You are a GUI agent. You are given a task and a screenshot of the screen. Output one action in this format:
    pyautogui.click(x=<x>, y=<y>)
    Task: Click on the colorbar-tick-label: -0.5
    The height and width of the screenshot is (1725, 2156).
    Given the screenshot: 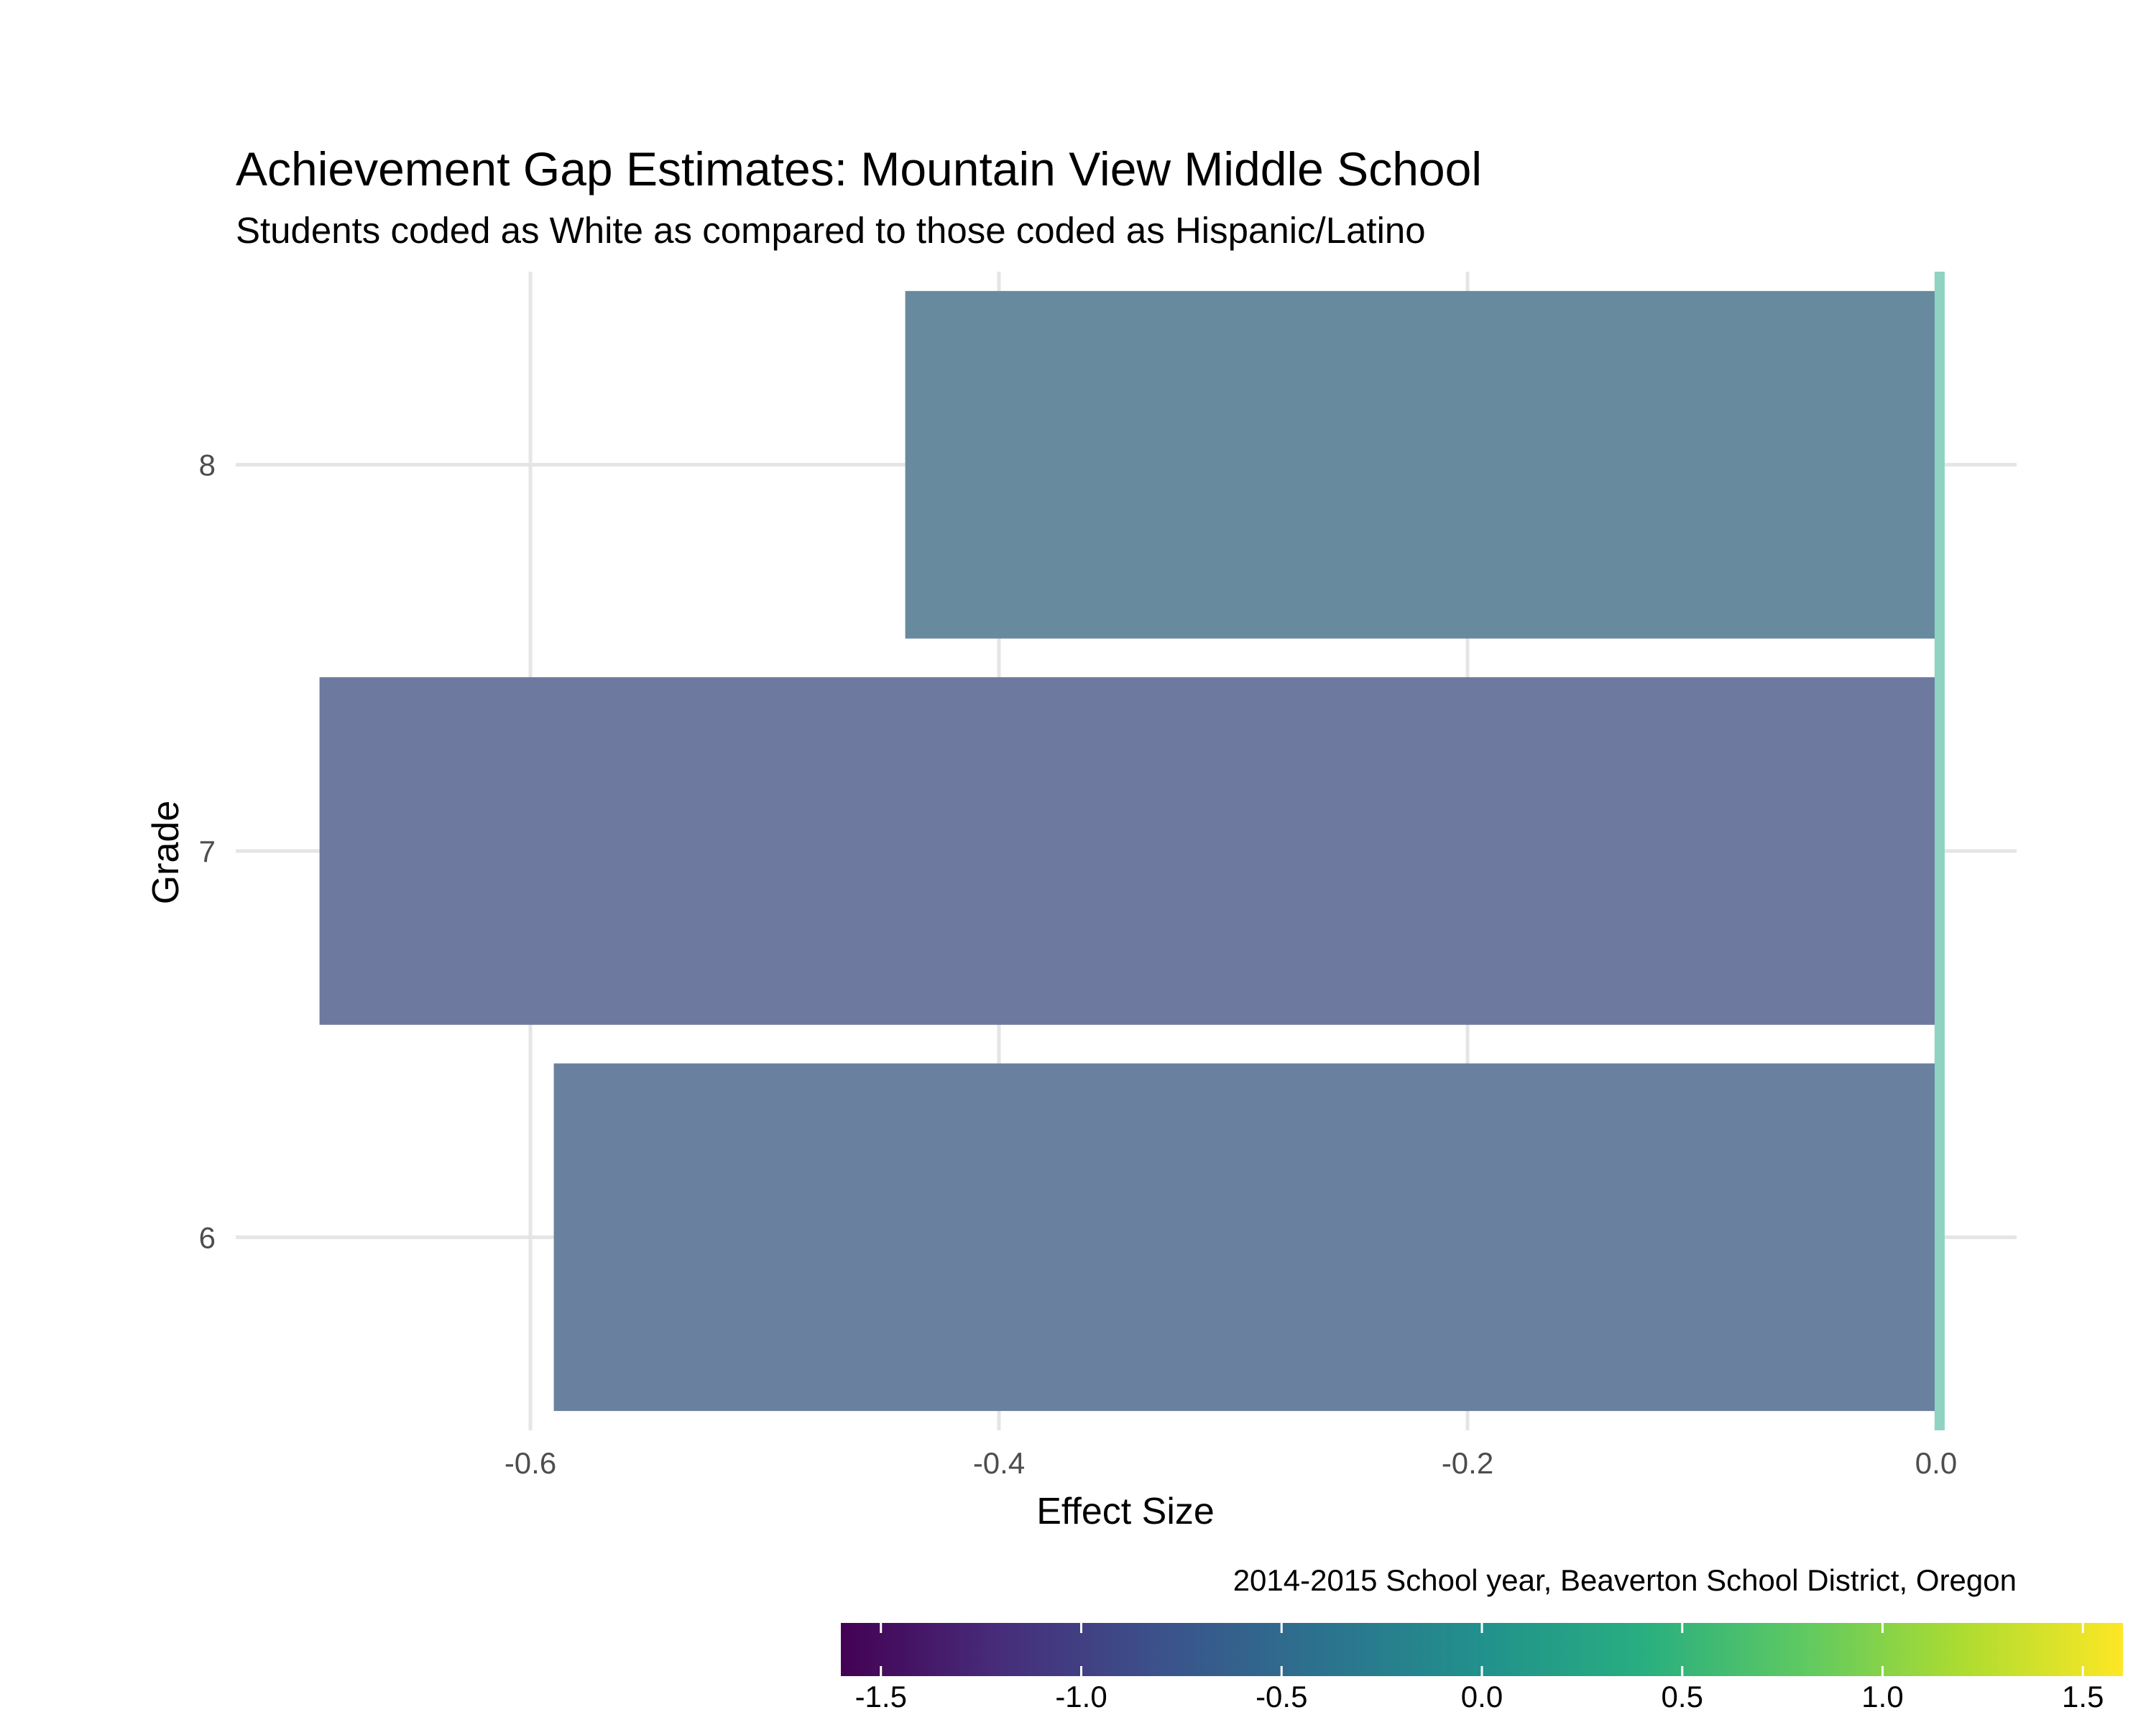 What is the action you would take?
    pyautogui.click(x=1281, y=1697)
    